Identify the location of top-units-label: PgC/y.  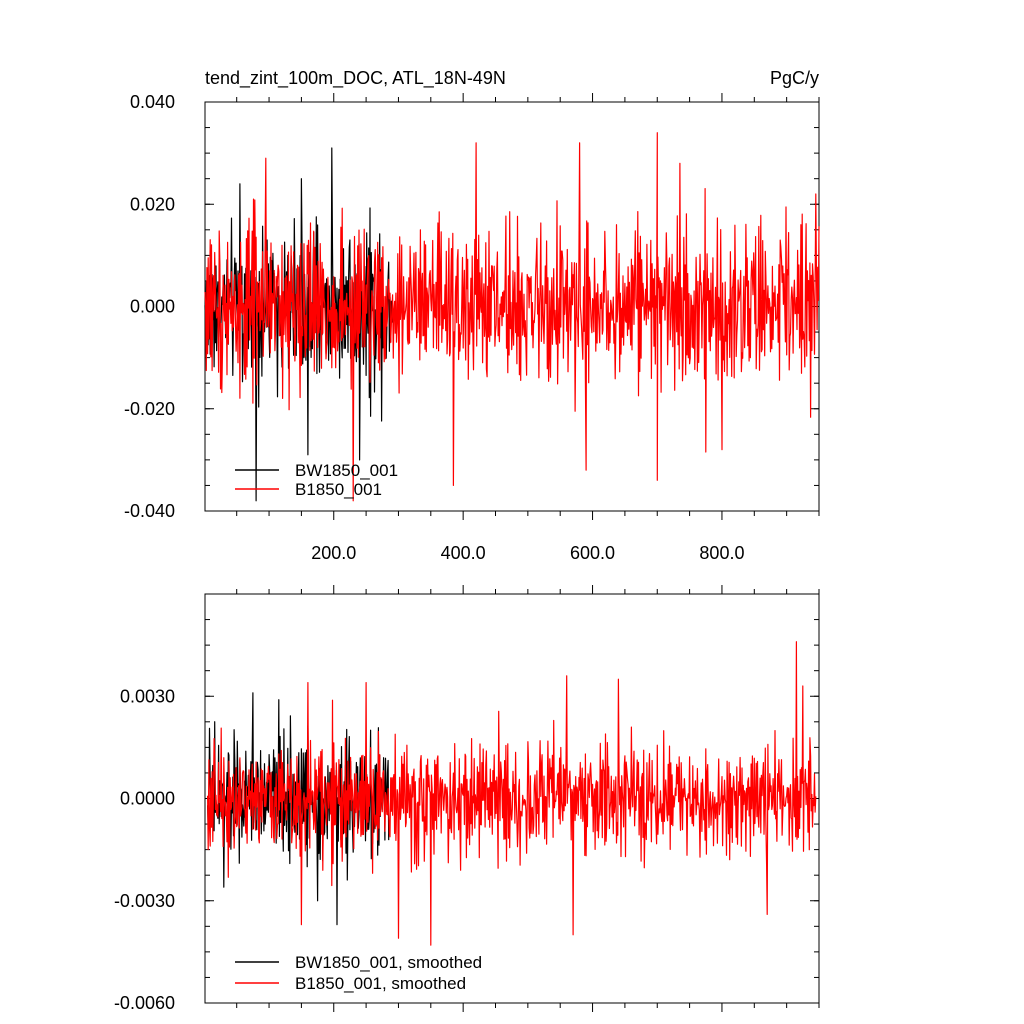
(794, 78).